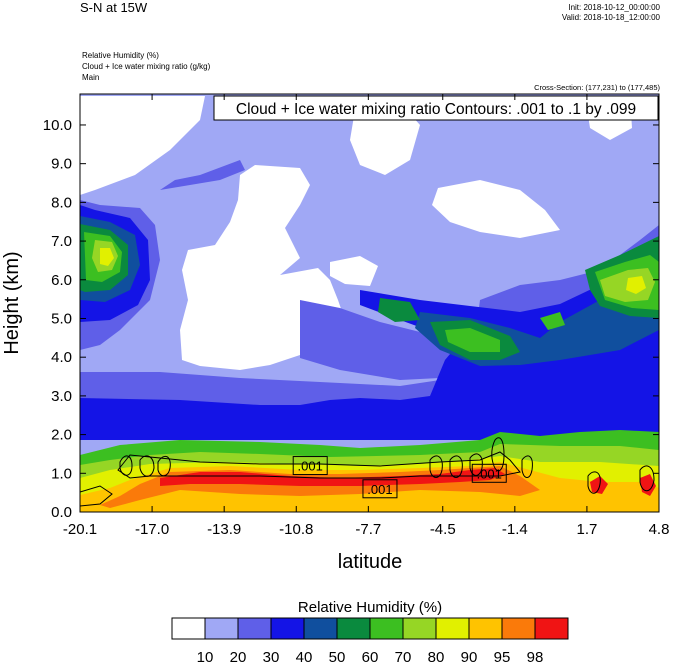  I want to click on init-time: Init: 2018-10-12_00:00:00, so click(614, 7).